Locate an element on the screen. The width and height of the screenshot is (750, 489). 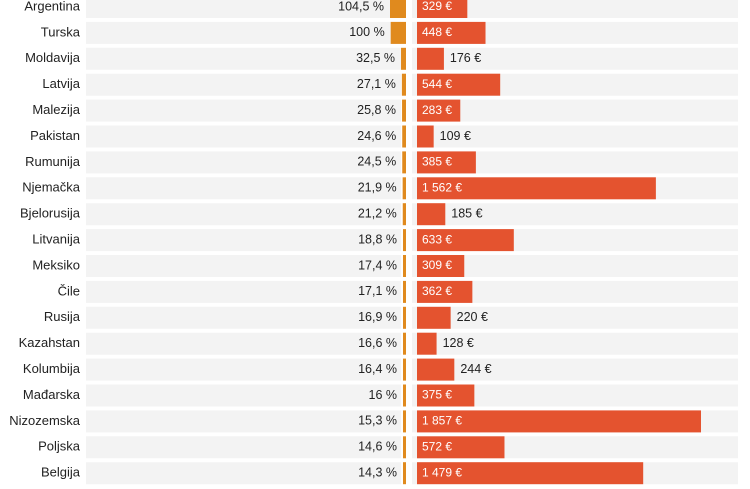
euro-label: 1 562 € is located at coordinates (442, 187).